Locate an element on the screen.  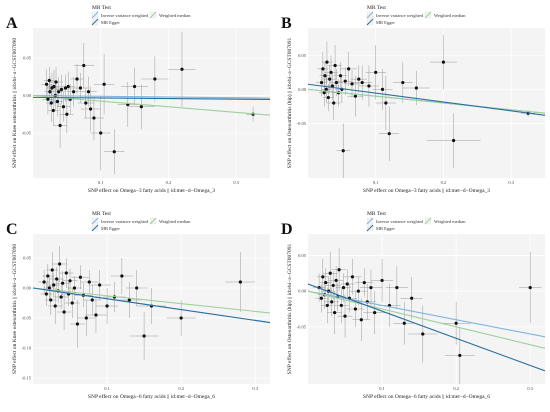
legend-label-wm: Weighted median is located at coordinates (450, 15).